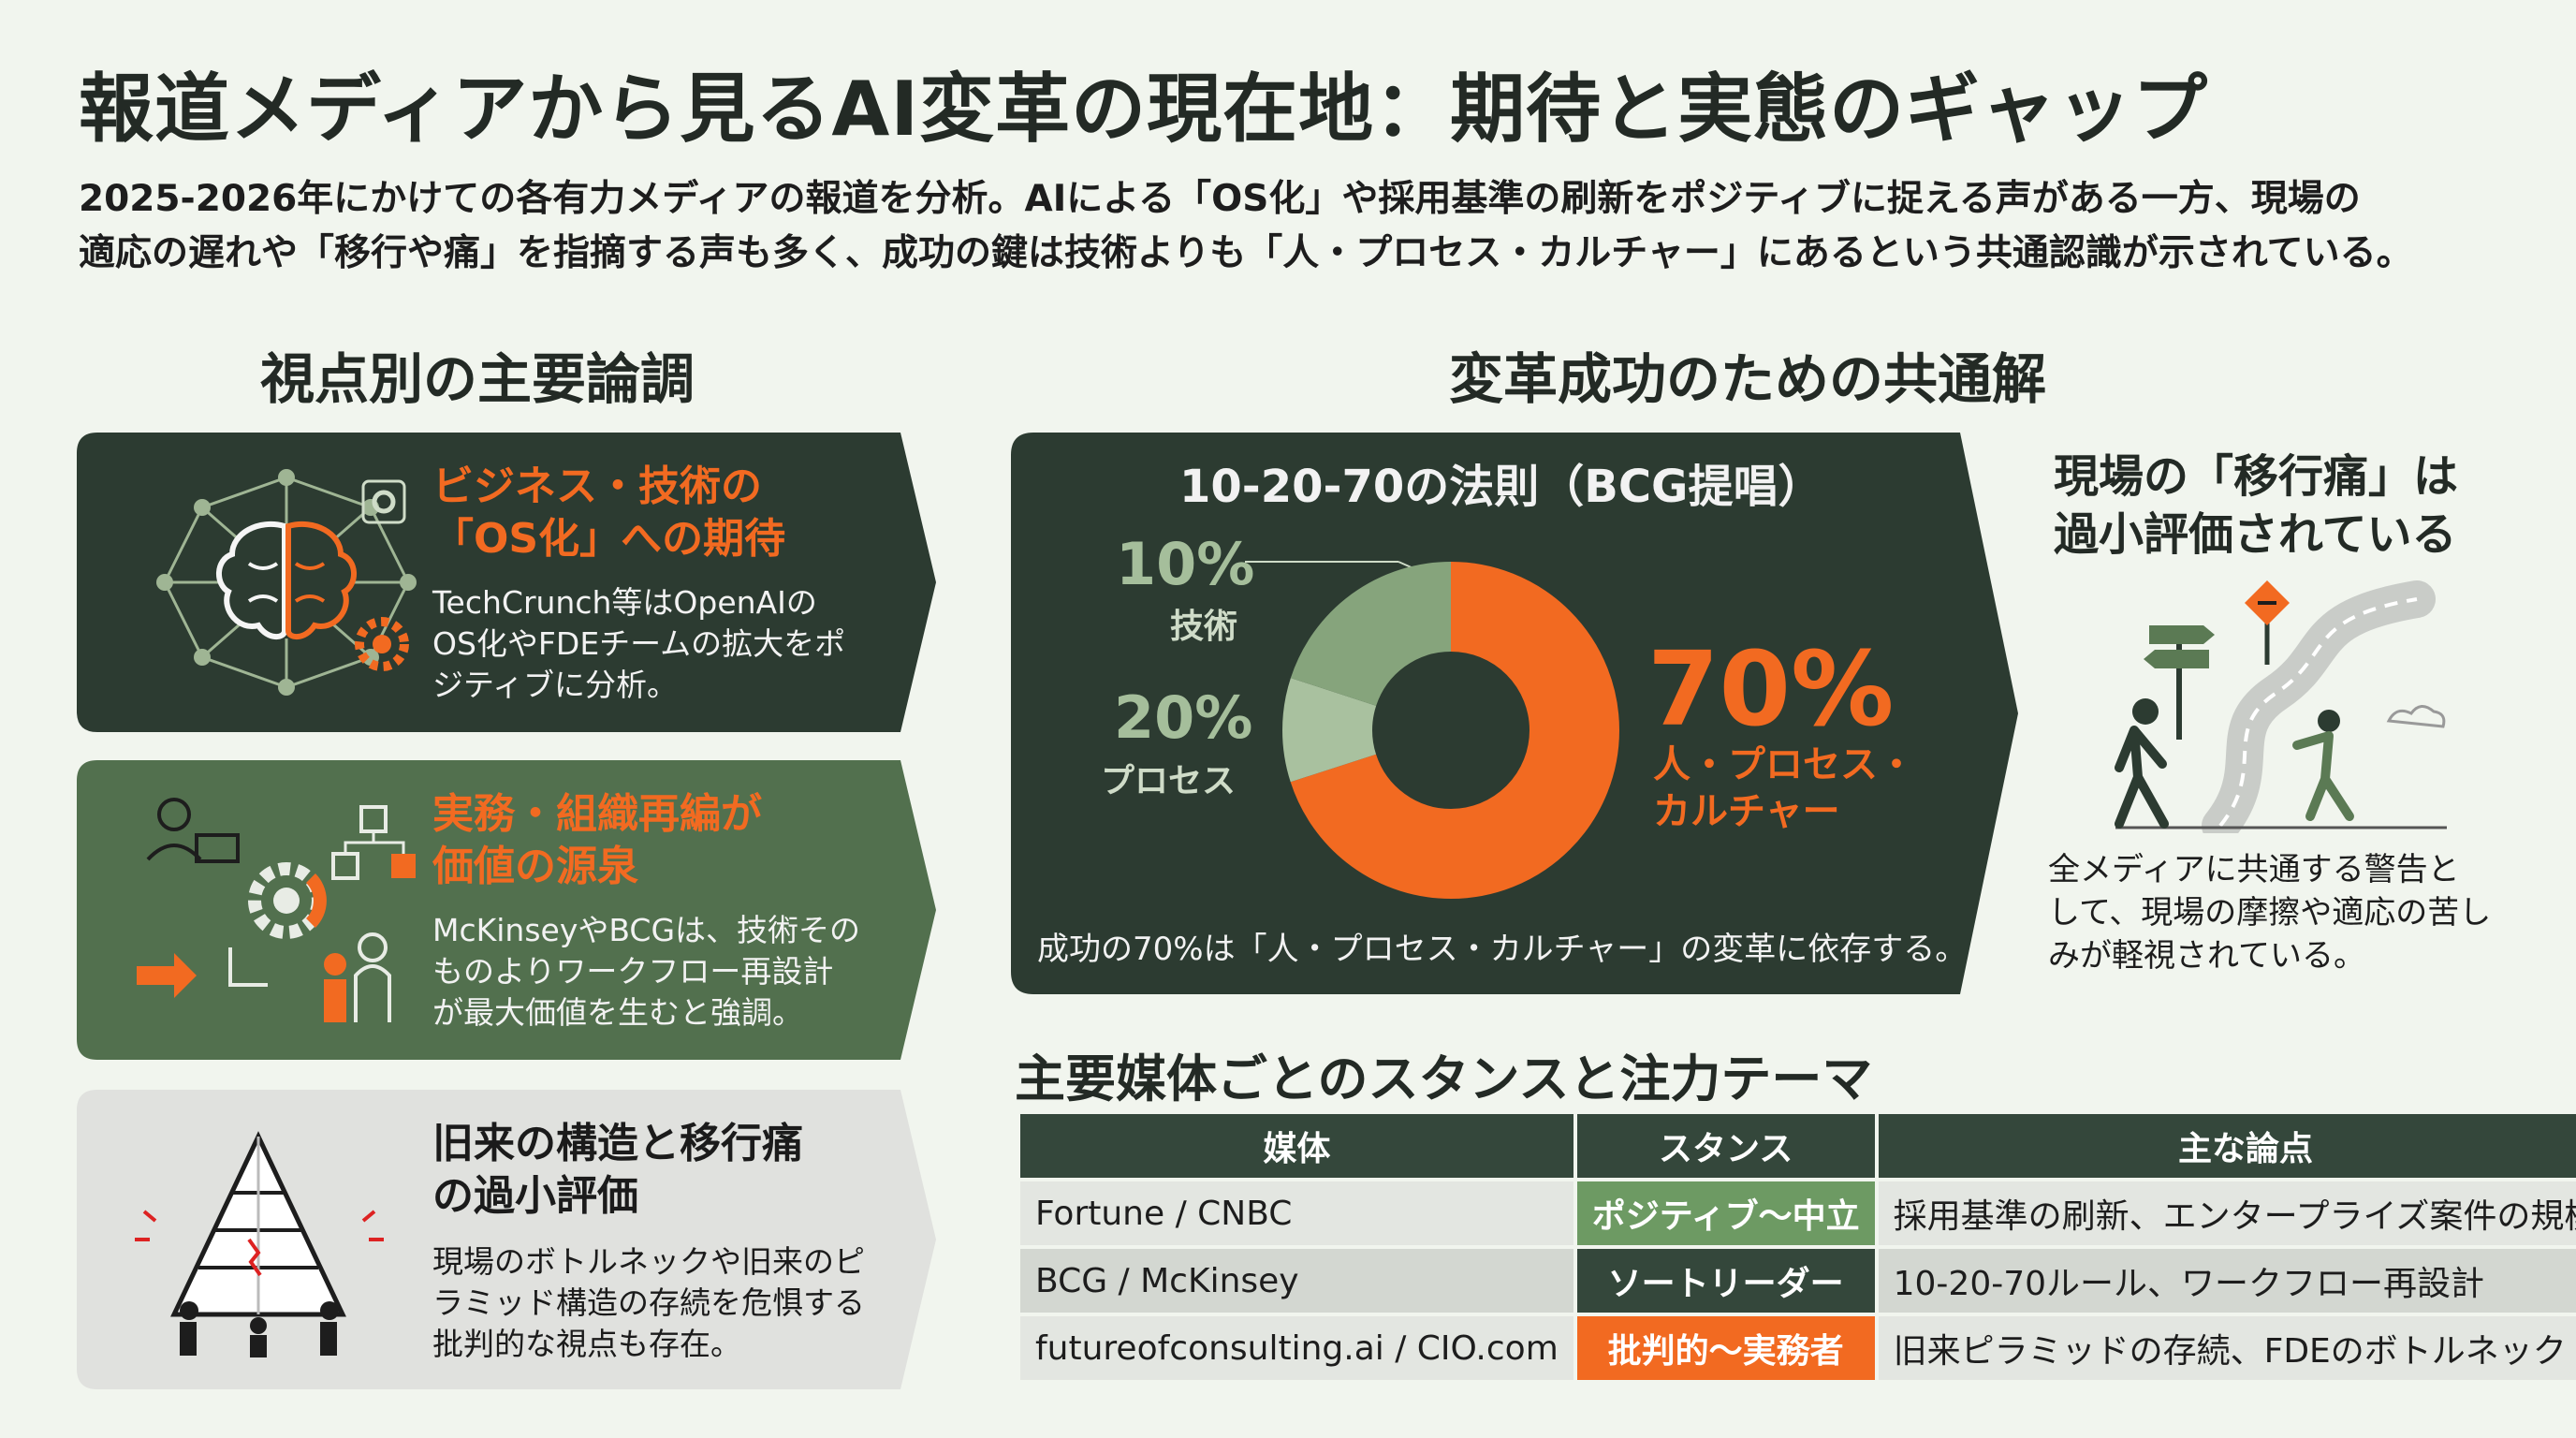 Image resolution: width=2576 pixels, height=1438 pixels. Describe the element at coordinates (646, 930) in the screenshot. I see `card-body-line-1: McKinseyやBCGは、技術その` at that location.